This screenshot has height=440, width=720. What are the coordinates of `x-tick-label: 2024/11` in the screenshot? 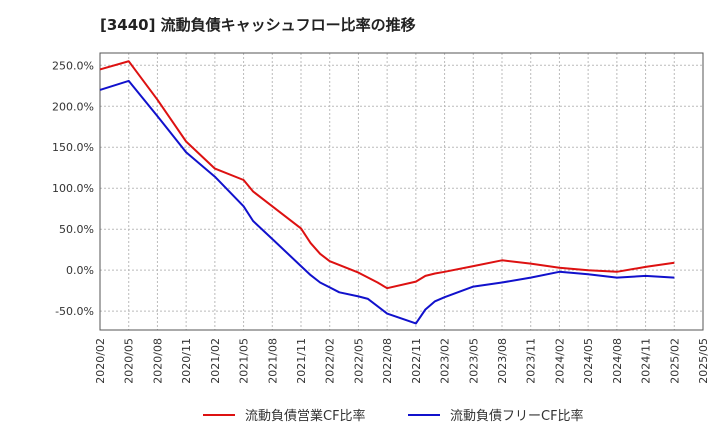 It's located at (646, 361).